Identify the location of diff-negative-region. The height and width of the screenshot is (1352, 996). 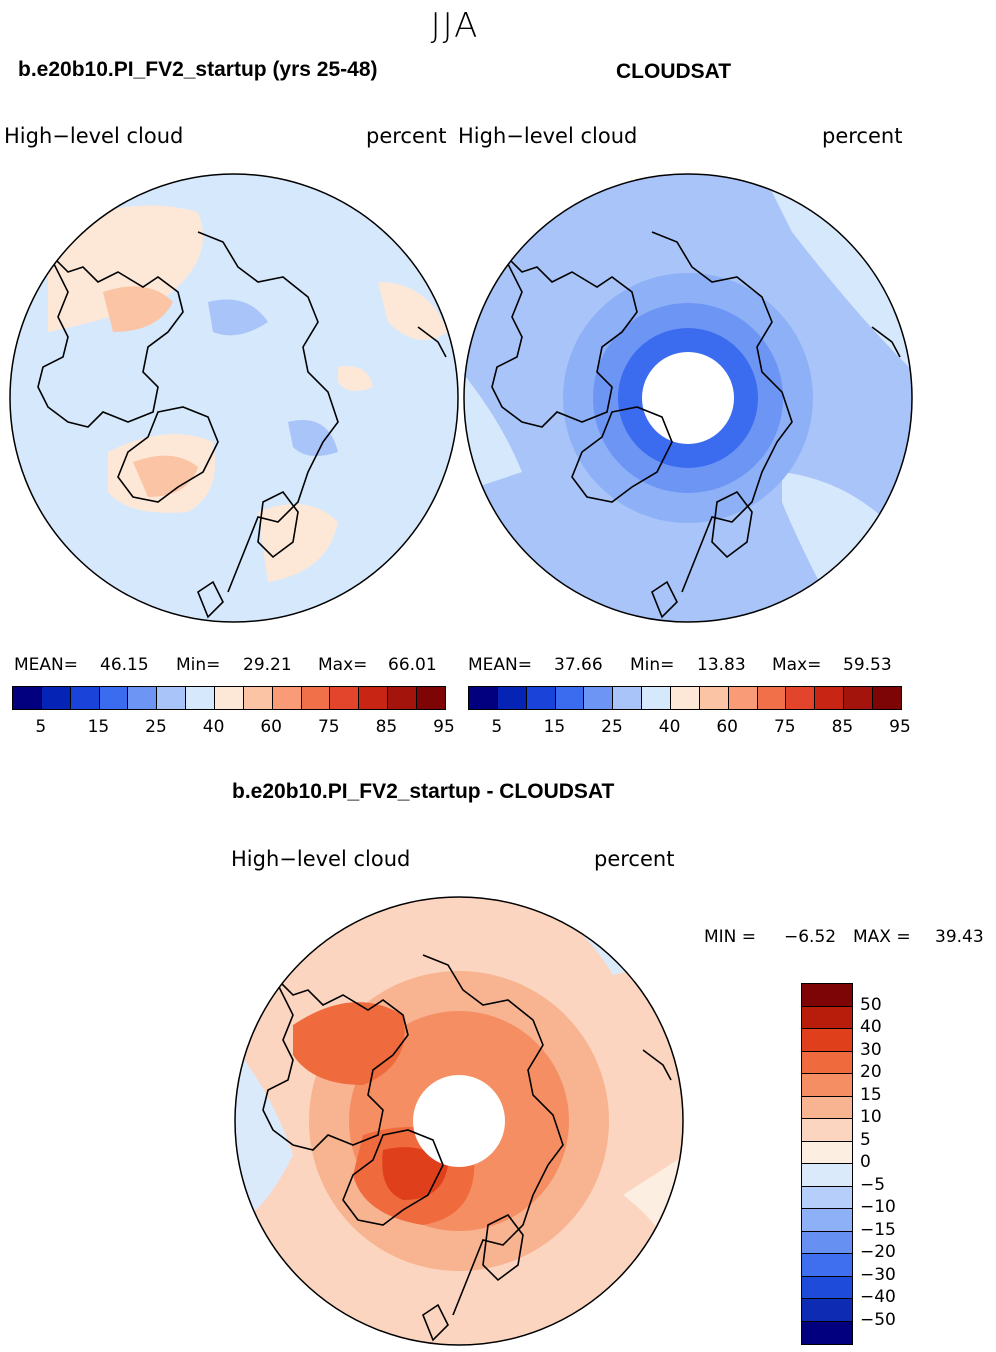
(264, 1135).